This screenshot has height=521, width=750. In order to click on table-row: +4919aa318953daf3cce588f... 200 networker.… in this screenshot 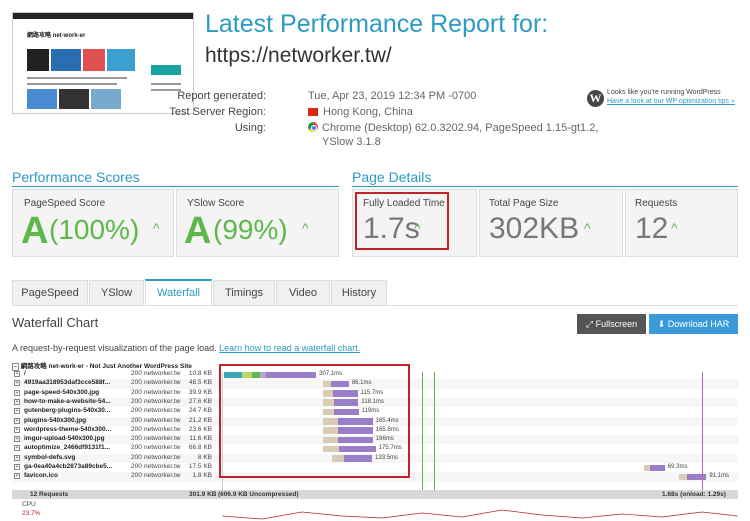, I will do `click(375, 384)`.